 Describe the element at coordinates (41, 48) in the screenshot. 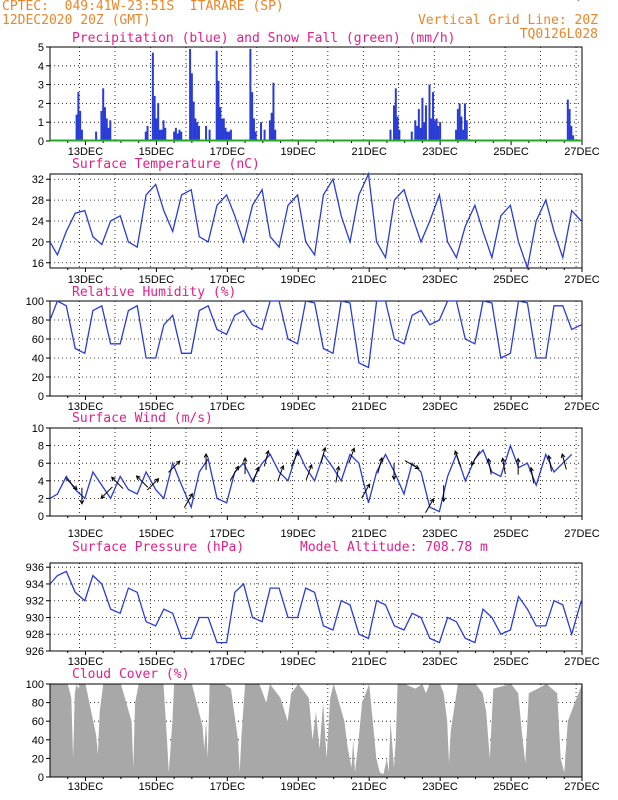

I see `y-tick-label: 5` at that location.